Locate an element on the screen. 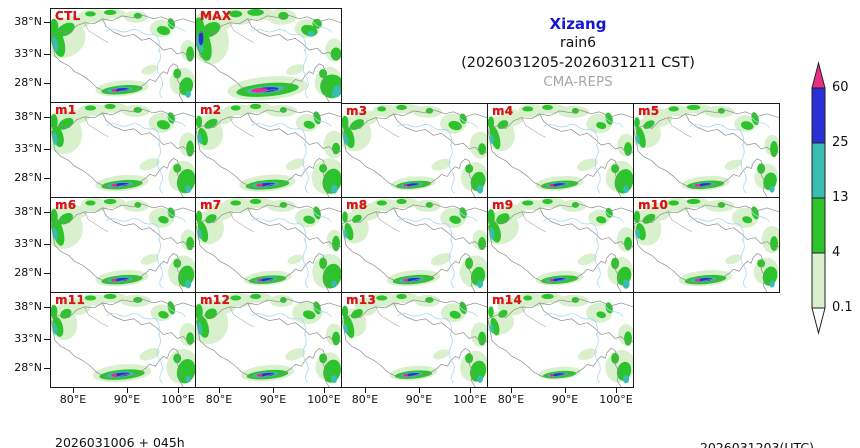 The image size is (860, 448). map-panel-m13: m13 is located at coordinates (415, 340).